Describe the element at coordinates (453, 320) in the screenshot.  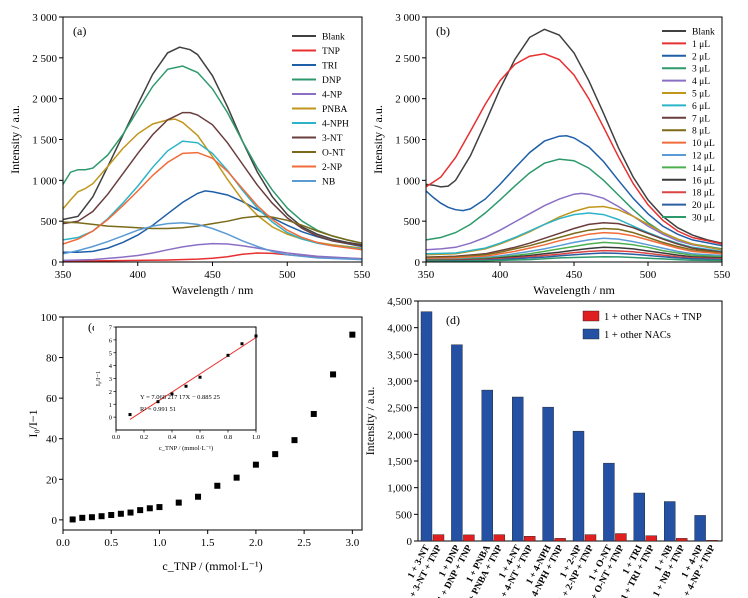
I see `panel-label: (d)` at that location.